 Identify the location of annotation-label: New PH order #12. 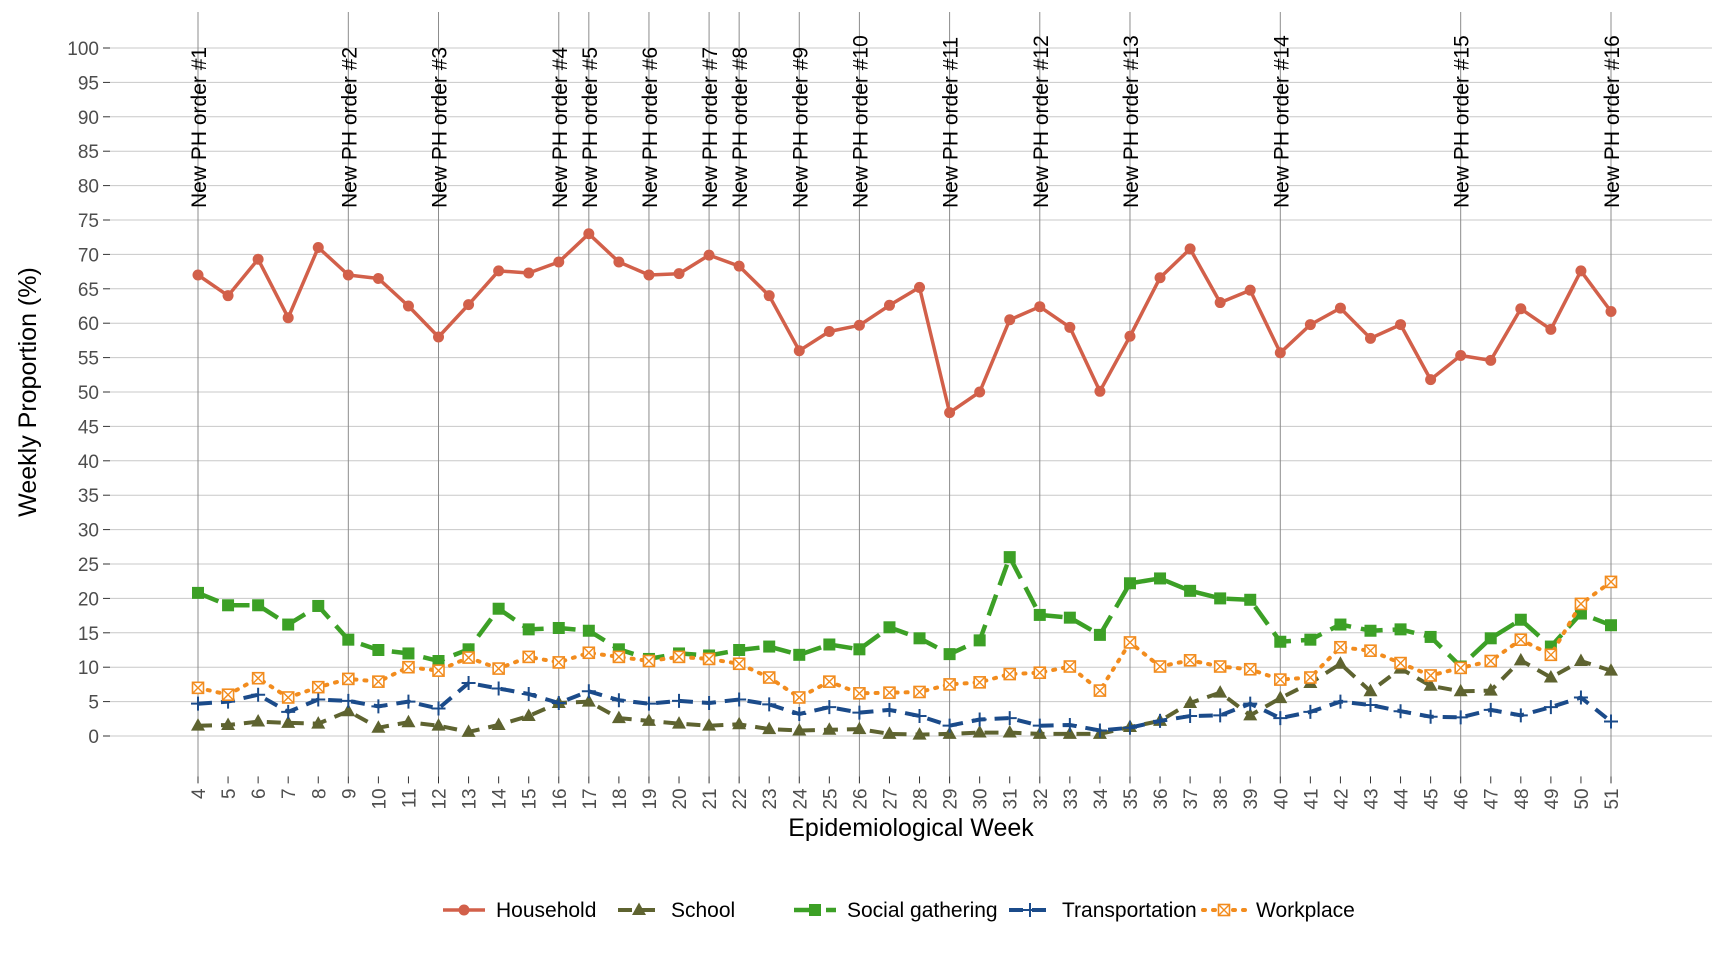
(1041, 121).